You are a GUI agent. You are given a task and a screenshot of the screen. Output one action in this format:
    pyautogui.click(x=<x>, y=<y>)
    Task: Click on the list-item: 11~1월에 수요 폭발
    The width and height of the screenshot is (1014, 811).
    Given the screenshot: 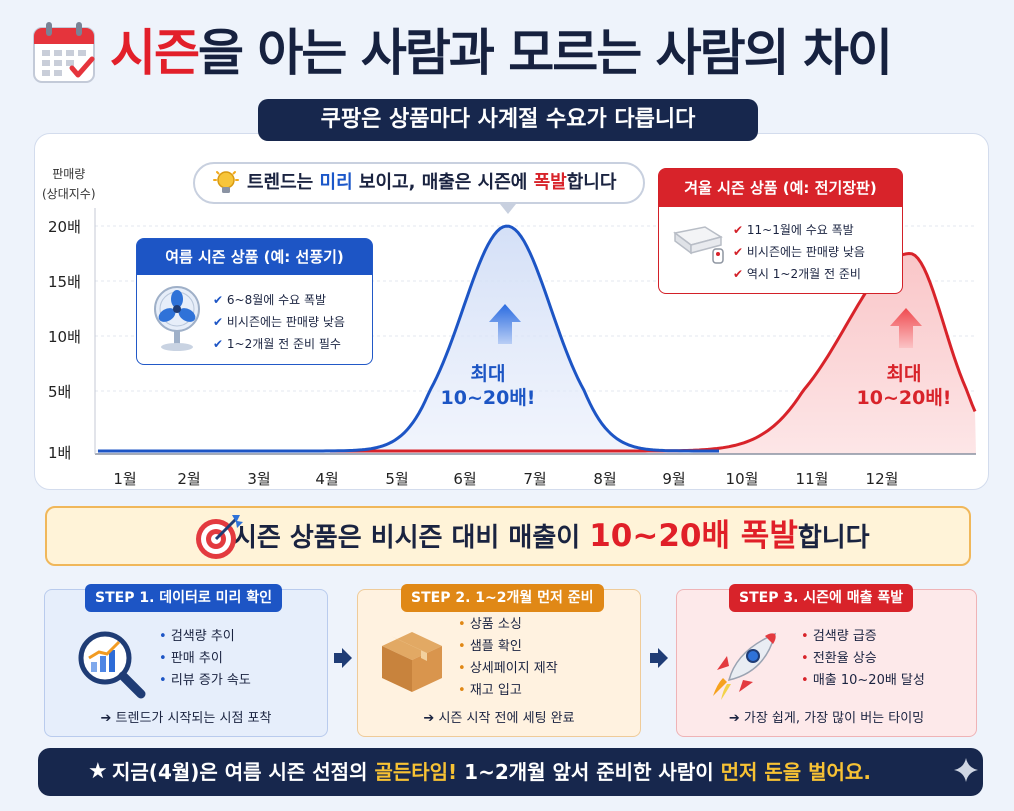 What is the action you would take?
    pyautogui.click(x=799, y=230)
    